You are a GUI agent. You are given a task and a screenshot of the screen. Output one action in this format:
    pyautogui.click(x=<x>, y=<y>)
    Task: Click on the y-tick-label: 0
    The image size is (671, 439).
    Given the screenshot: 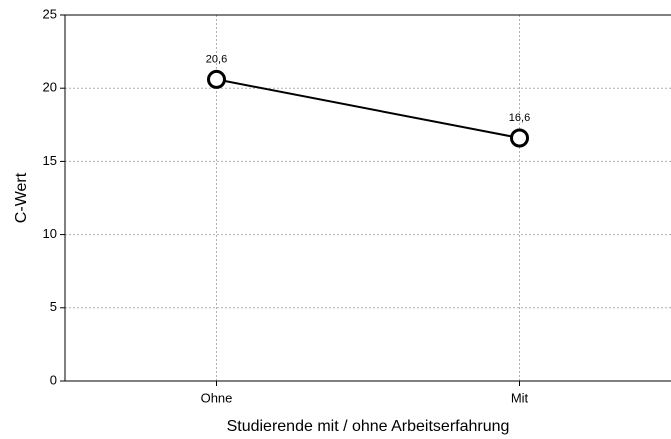 What is the action you would take?
    pyautogui.click(x=53, y=379)
    